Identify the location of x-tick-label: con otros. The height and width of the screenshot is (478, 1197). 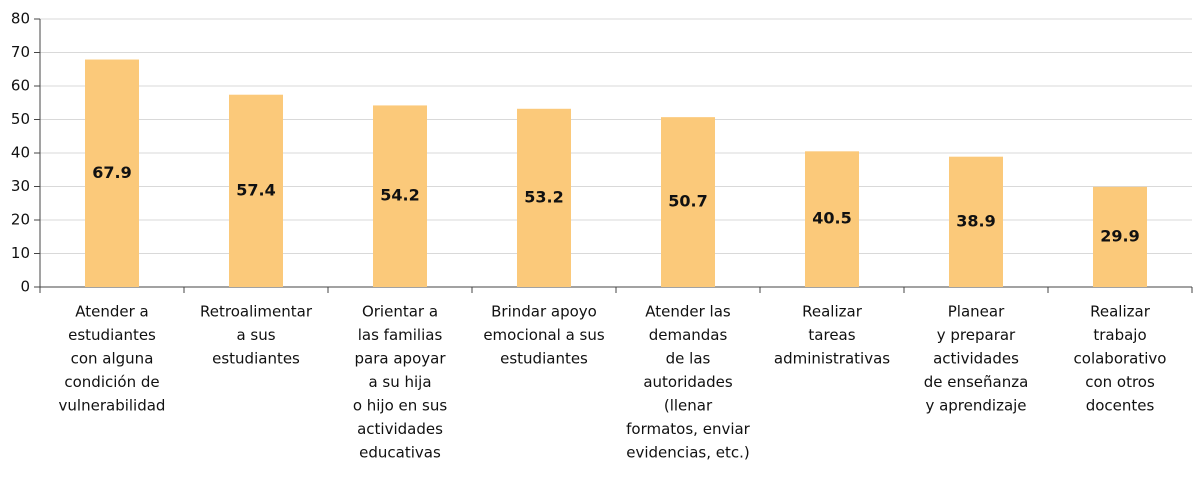
(1120, 382).